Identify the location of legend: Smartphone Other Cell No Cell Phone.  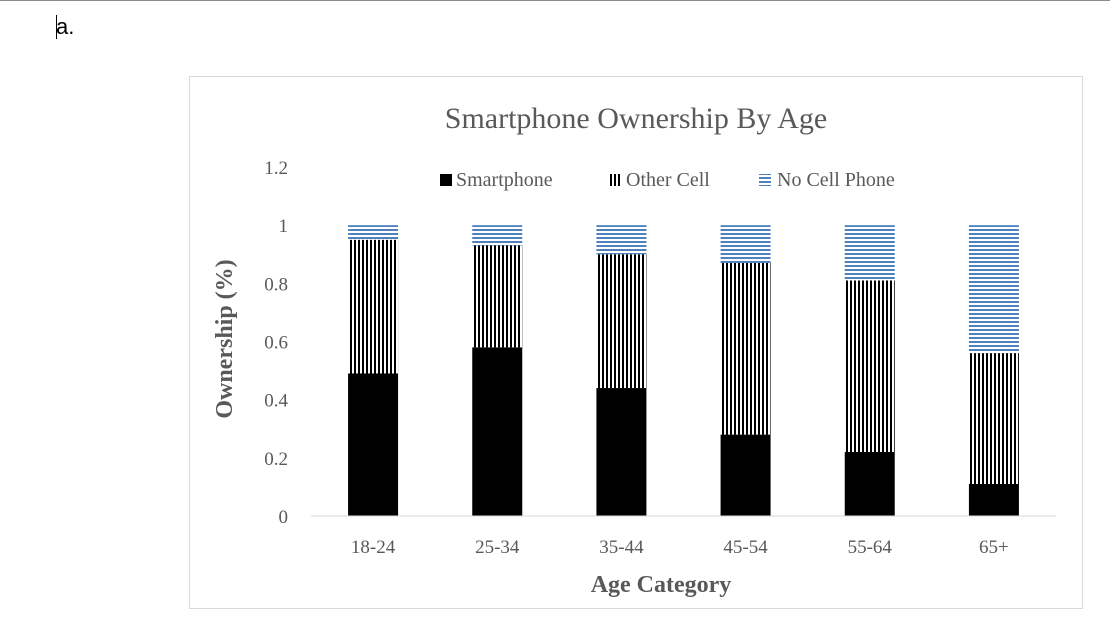
(667, 180).